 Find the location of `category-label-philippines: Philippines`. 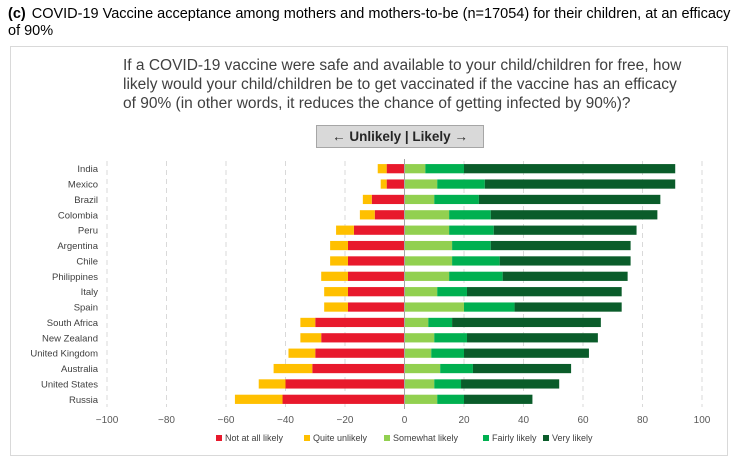

category-label-philippines: Philippines is located at coordinates (75, 277).